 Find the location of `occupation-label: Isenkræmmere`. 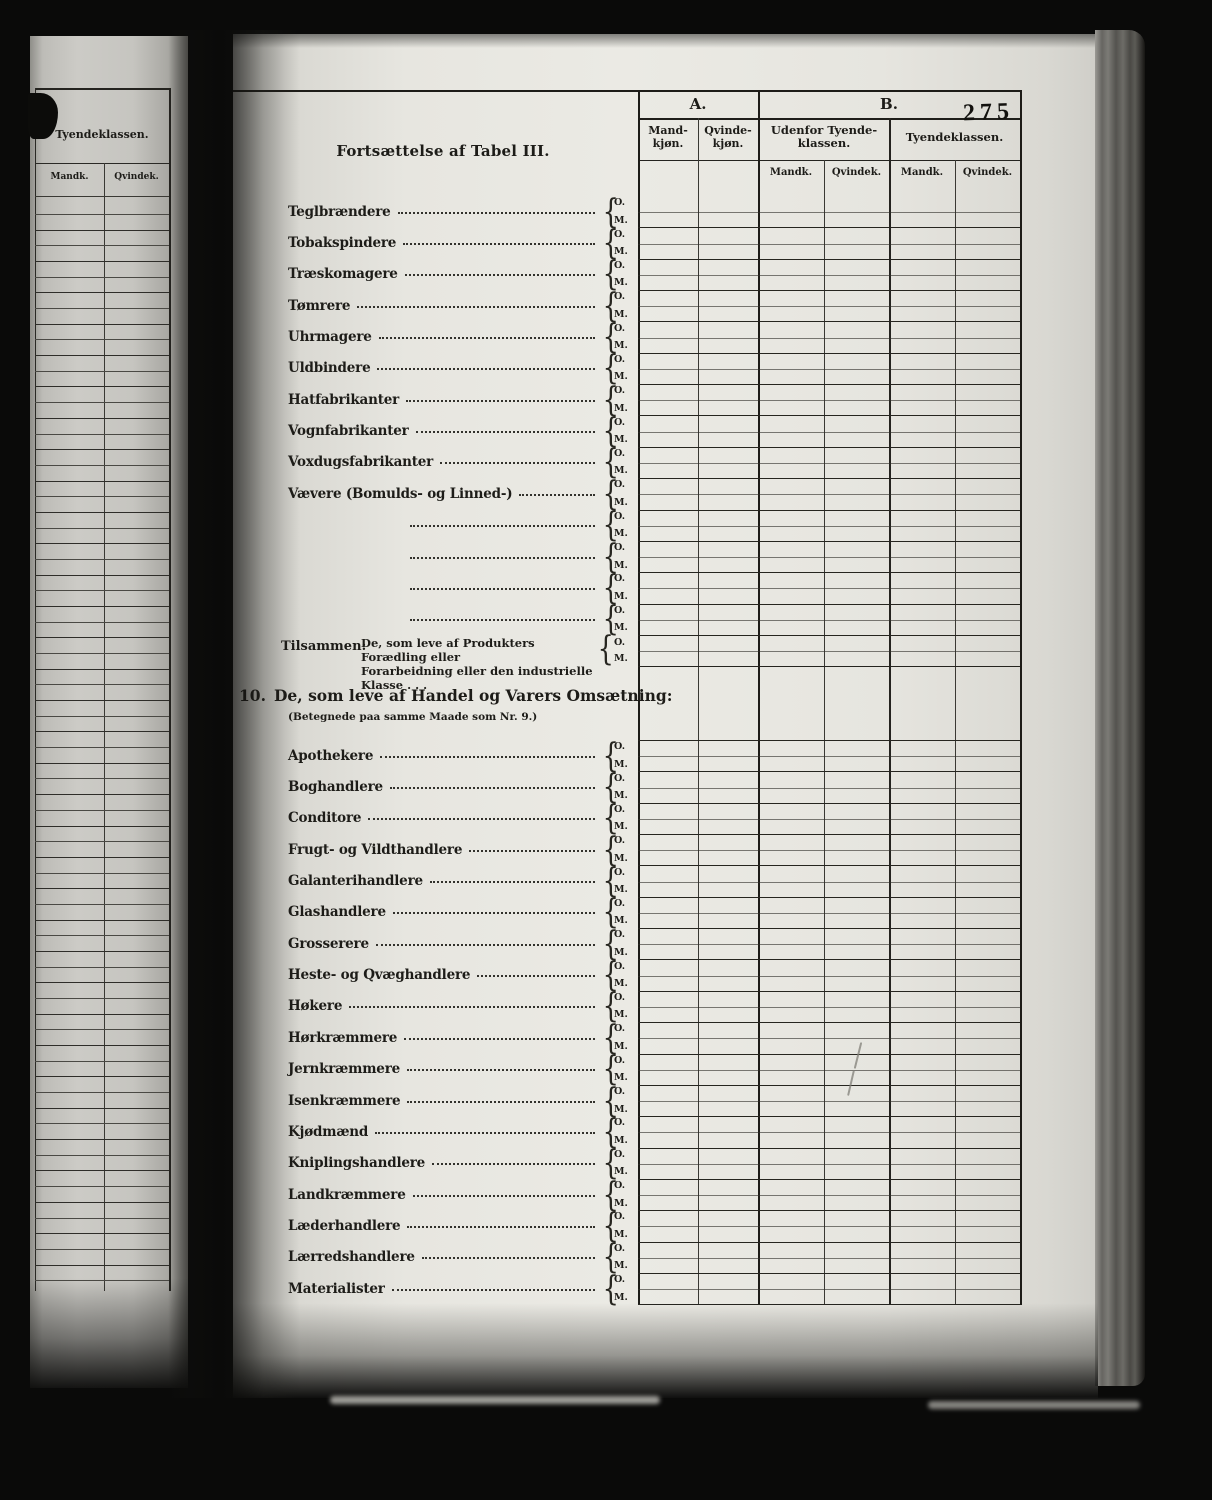

occupation-label: Isenkræmmere is located at coordinates (344, 1100).